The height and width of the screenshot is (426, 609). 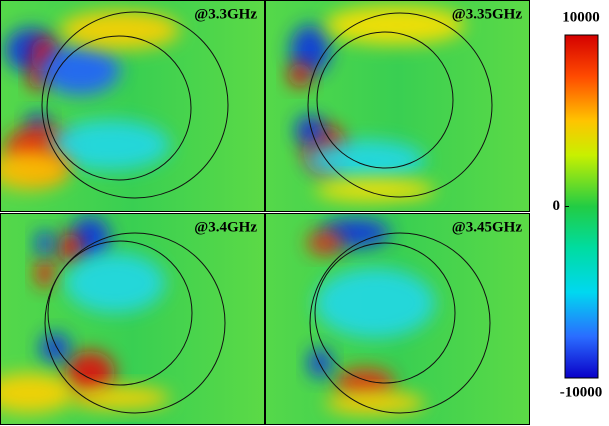 What do you see at coordinates (581, 206) in the screenshot?
I see `colorbar` at bounding box center [581, 206].